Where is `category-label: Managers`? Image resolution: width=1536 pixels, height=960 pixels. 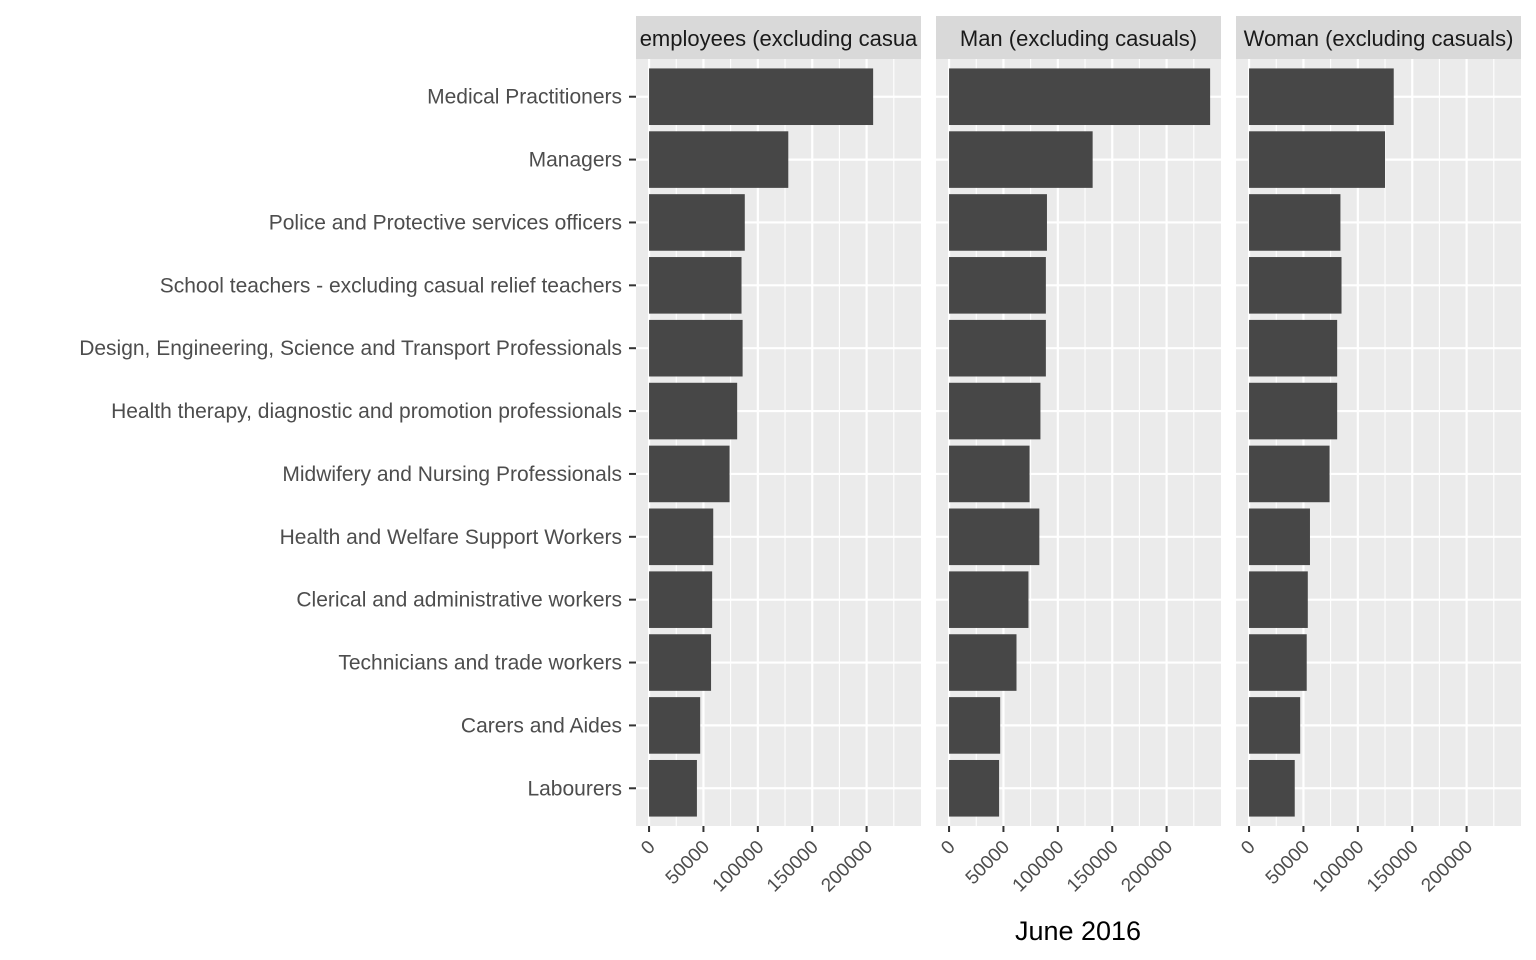 category-label: Managers is located at coordinates (575, 160).